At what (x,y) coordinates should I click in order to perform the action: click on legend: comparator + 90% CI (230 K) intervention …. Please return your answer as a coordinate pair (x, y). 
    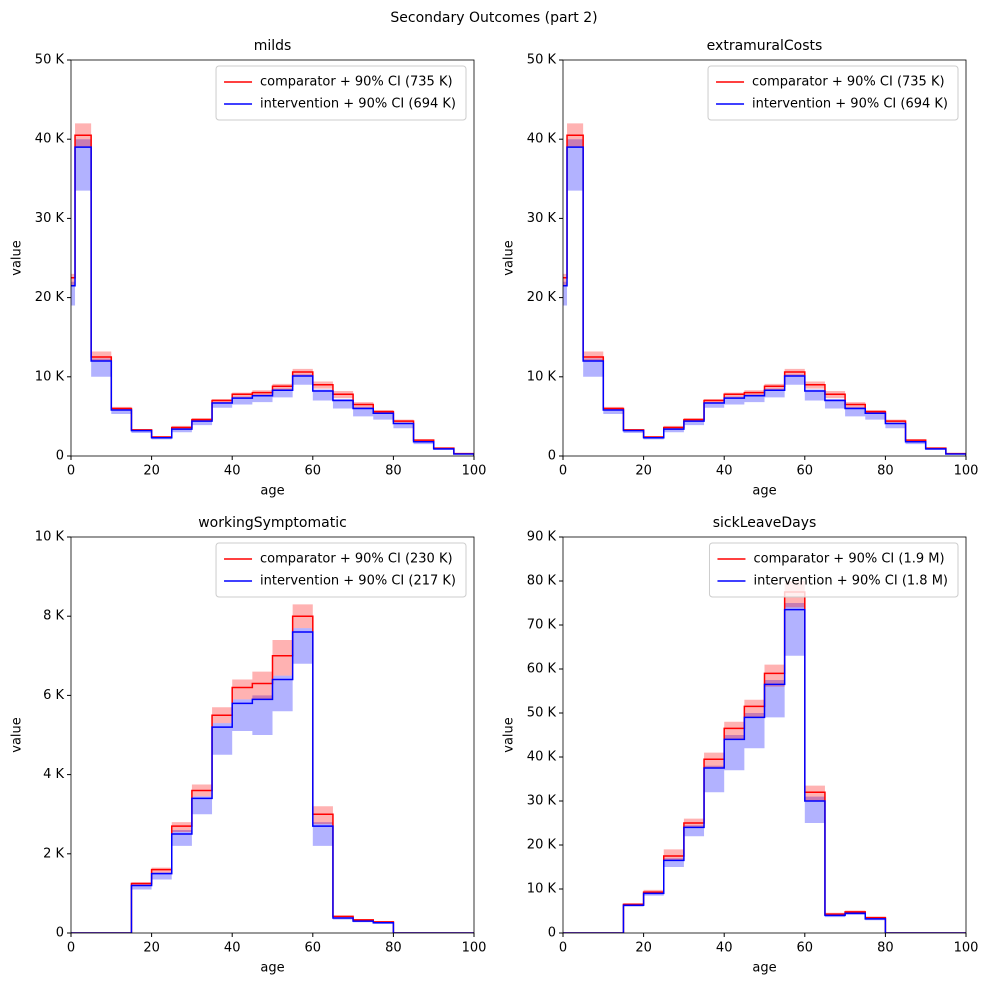
    Looking at the image, I should click on (341, 570).